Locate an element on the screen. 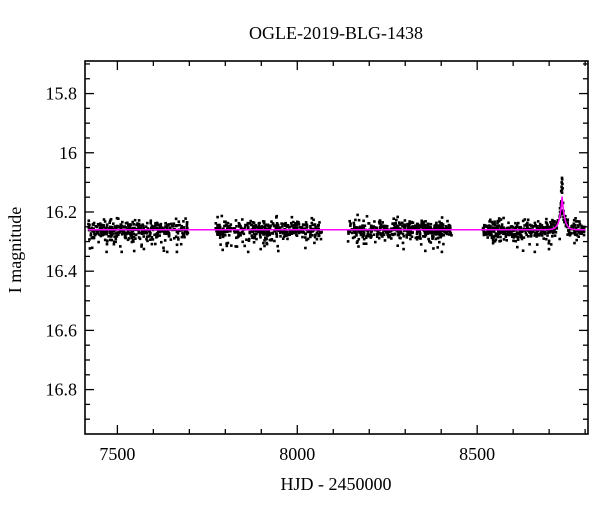  y-tick-label: 16.4 is located at coordinates (62, 271).